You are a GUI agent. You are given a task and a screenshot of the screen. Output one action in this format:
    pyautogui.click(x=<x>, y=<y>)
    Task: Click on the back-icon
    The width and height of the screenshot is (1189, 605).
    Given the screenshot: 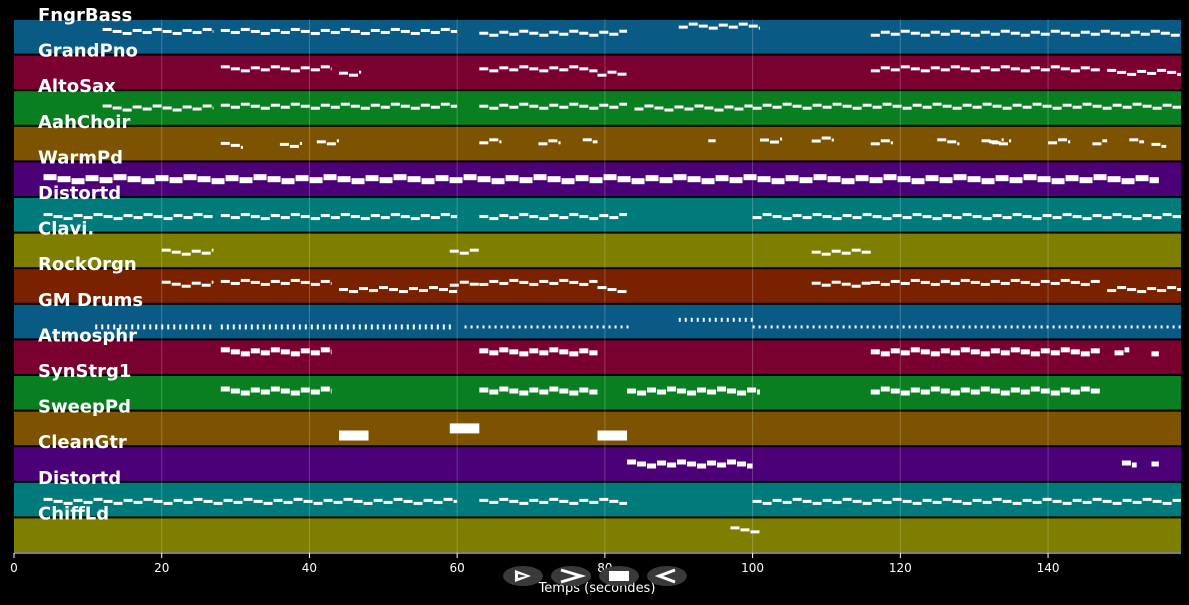 What is the action you would take?
    pyautogui.click(x=665, y=576)
    